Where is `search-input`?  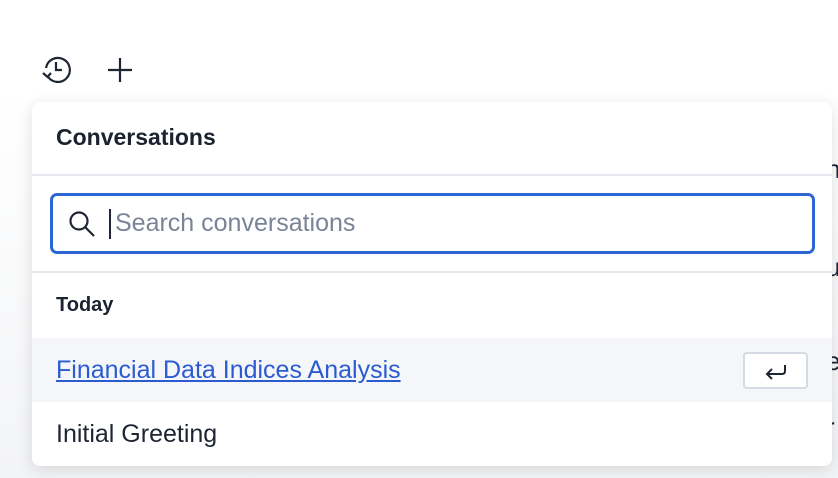 search-input is located at coordinates (462, 223).